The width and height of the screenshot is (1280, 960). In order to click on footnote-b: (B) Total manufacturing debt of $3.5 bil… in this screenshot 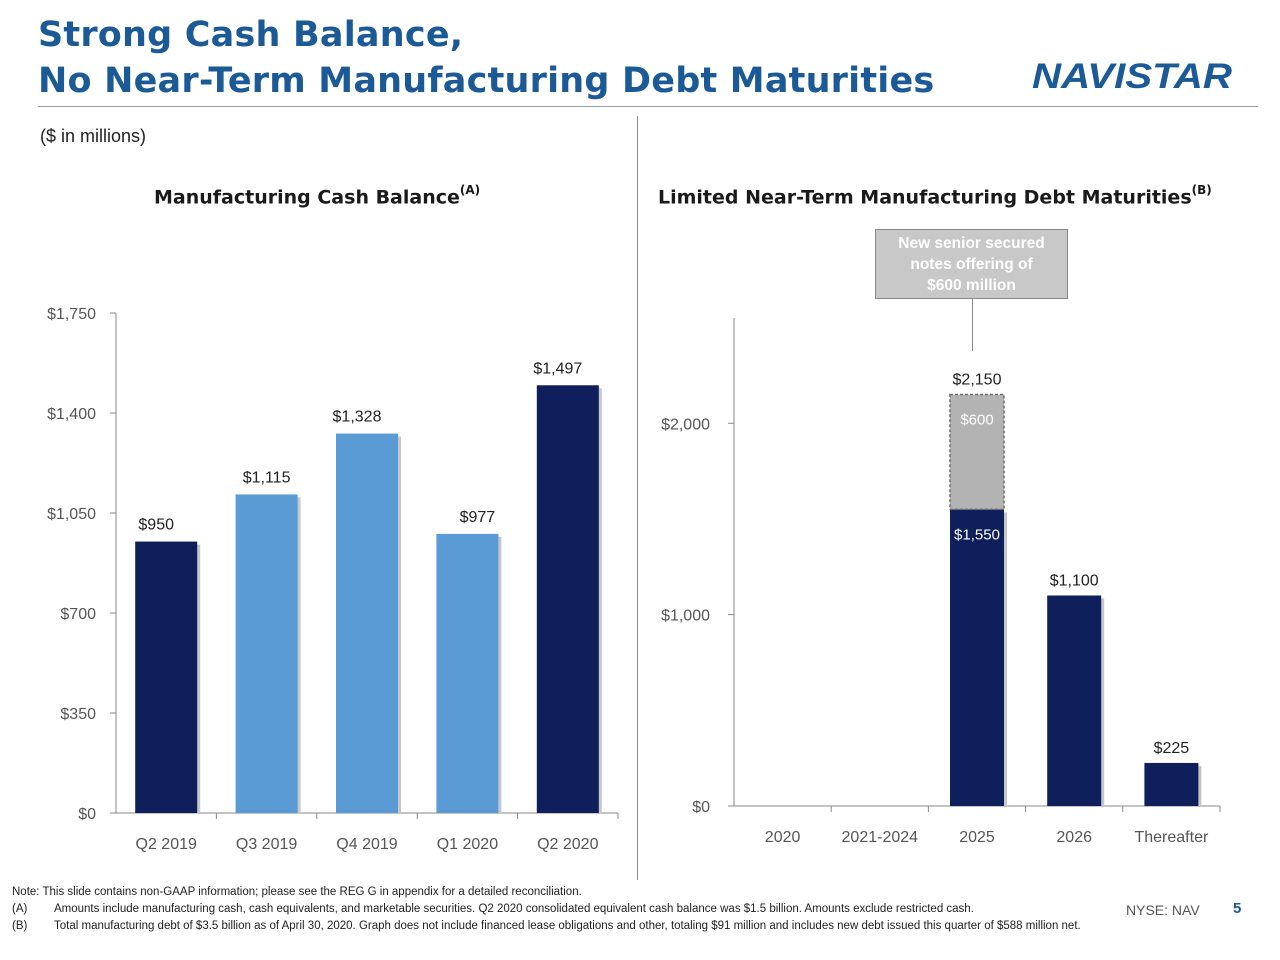, I will do `click(567, 926)`.